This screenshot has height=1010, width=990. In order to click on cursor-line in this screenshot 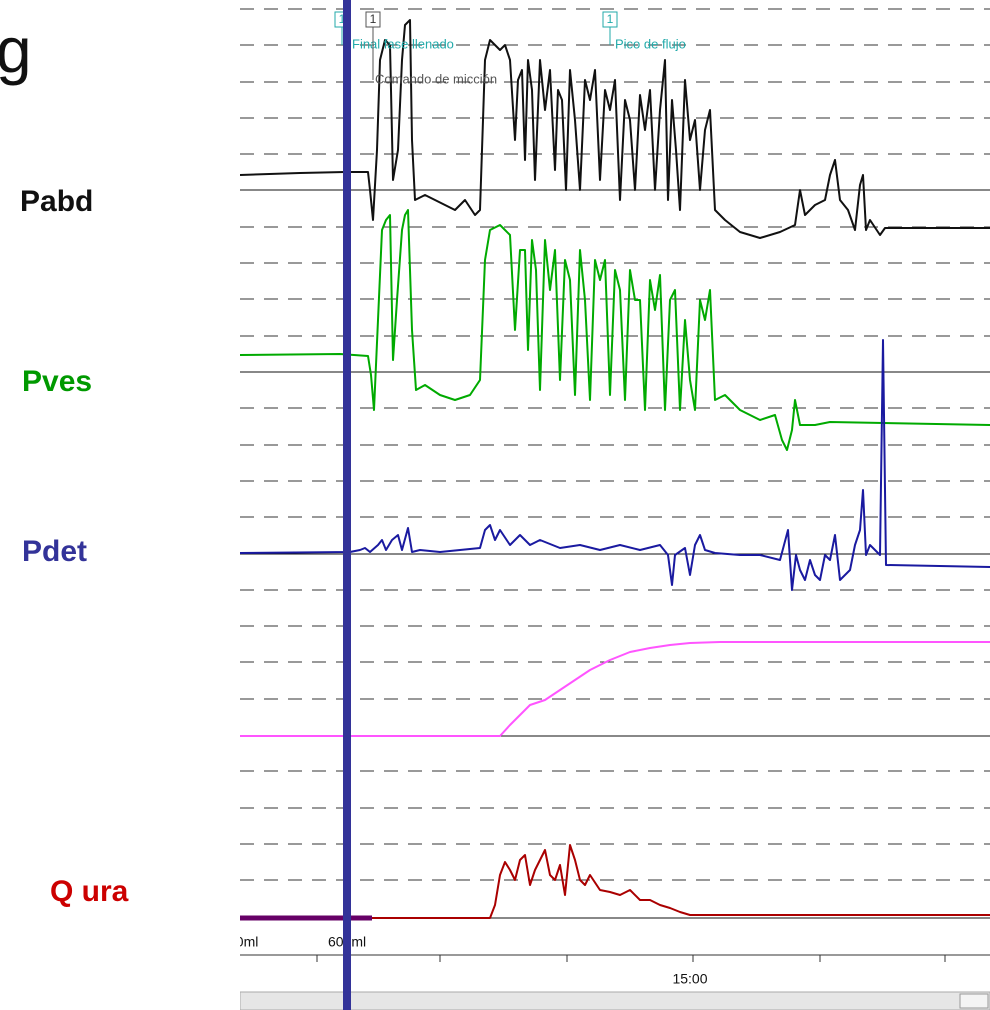, I will do `click(347, 505)`.